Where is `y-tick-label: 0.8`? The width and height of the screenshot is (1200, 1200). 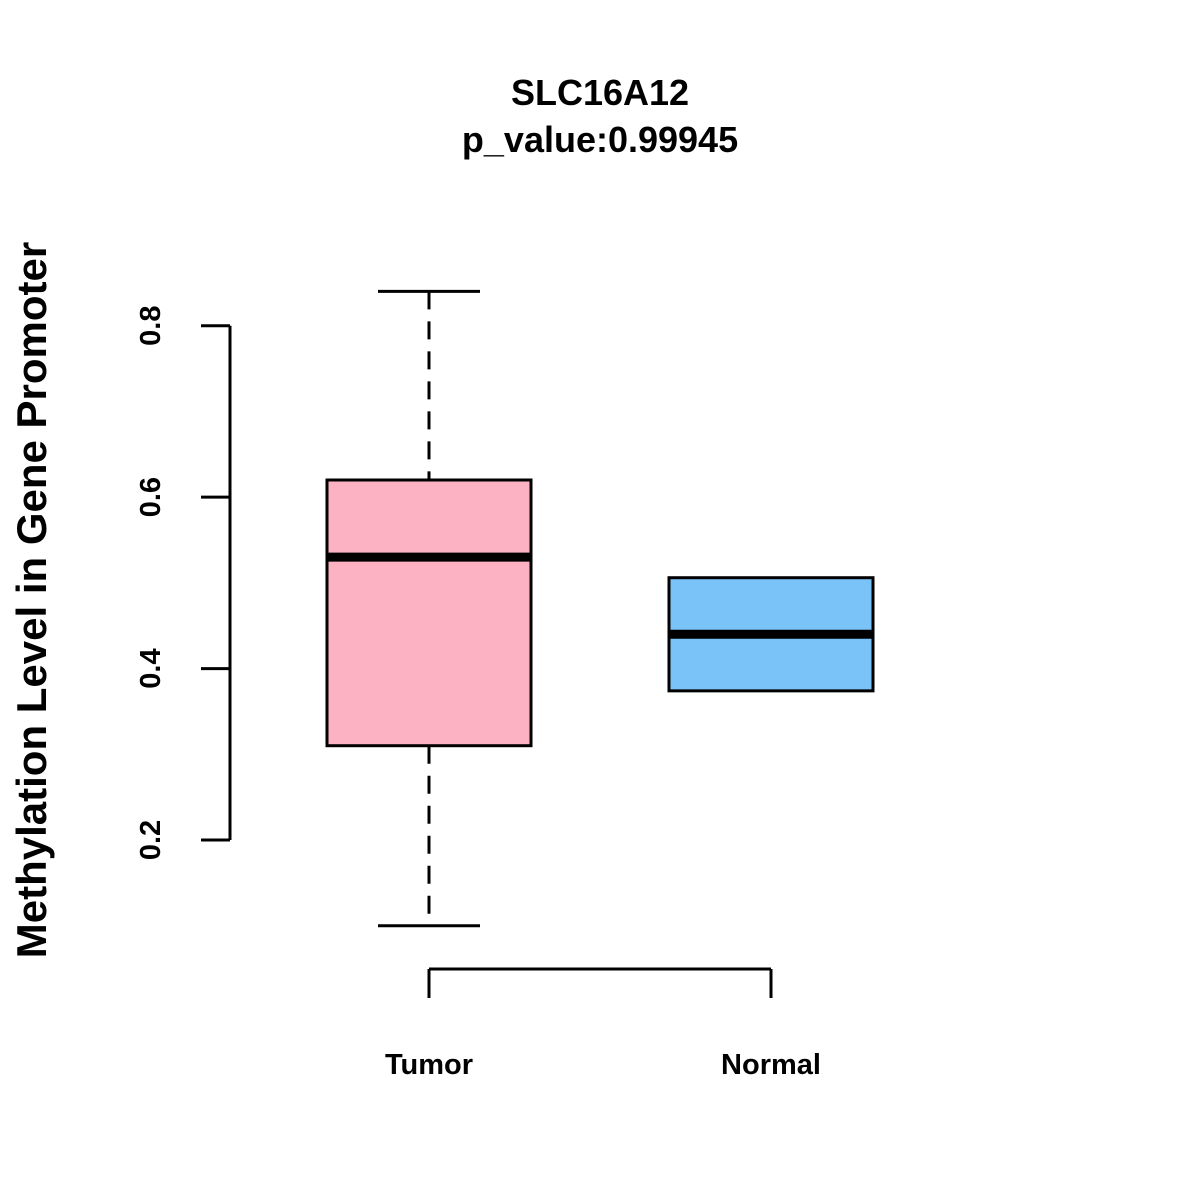 y-tick-label: 0.8 is located at coordinates (151, 326).